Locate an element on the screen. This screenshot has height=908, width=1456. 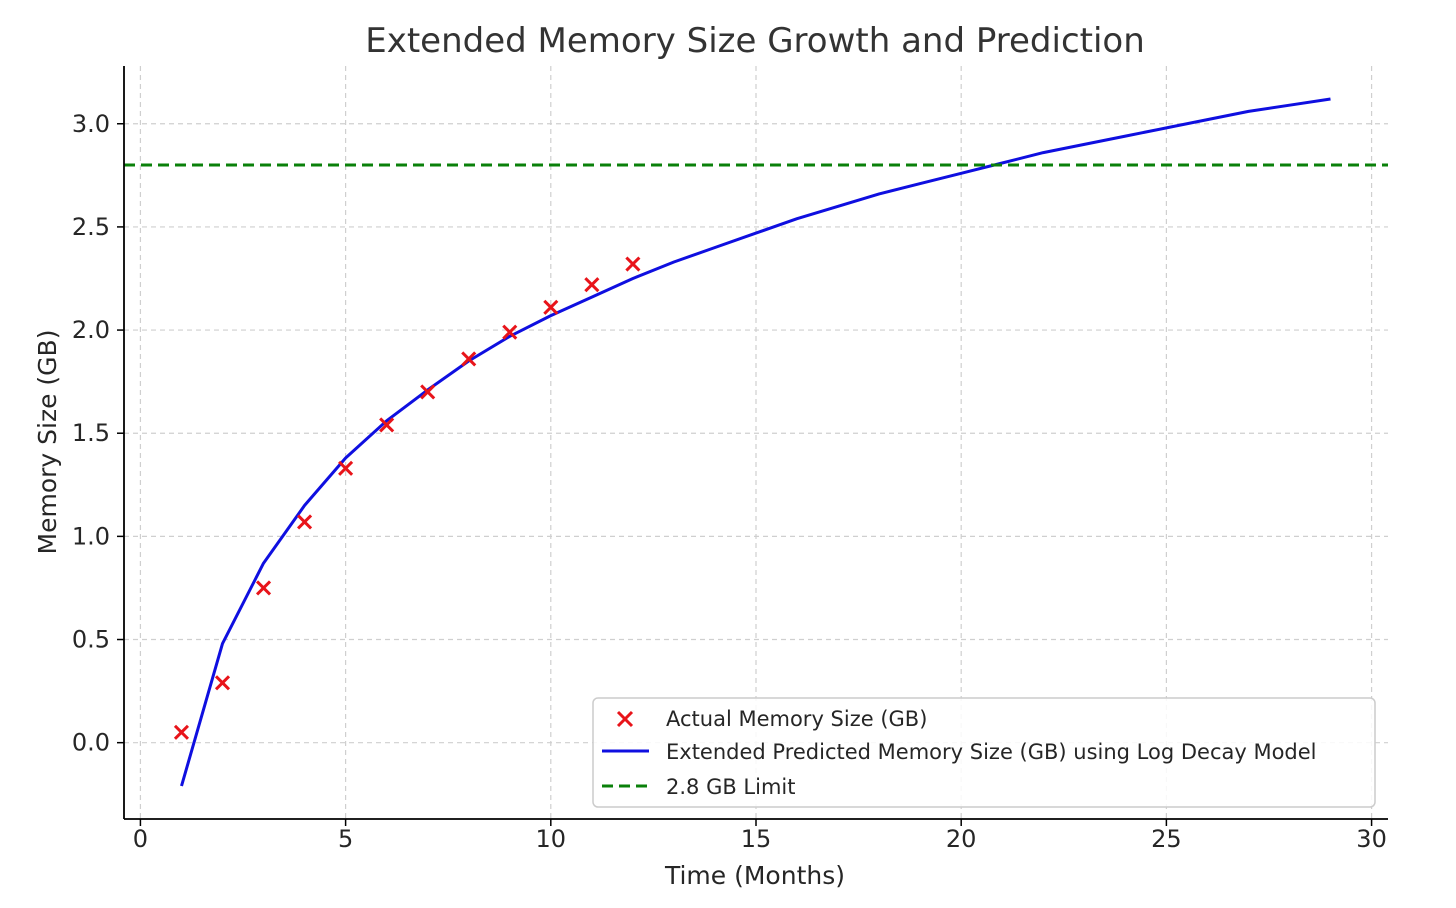
legend-box is located at coordinates (984, 752).